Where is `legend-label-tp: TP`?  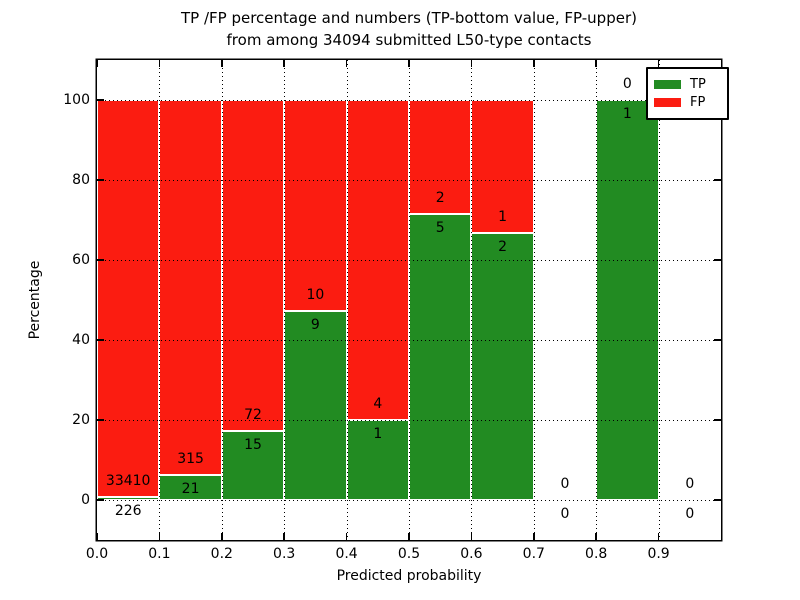 legend-label-tp: TP is located at coordinates (698, 84).